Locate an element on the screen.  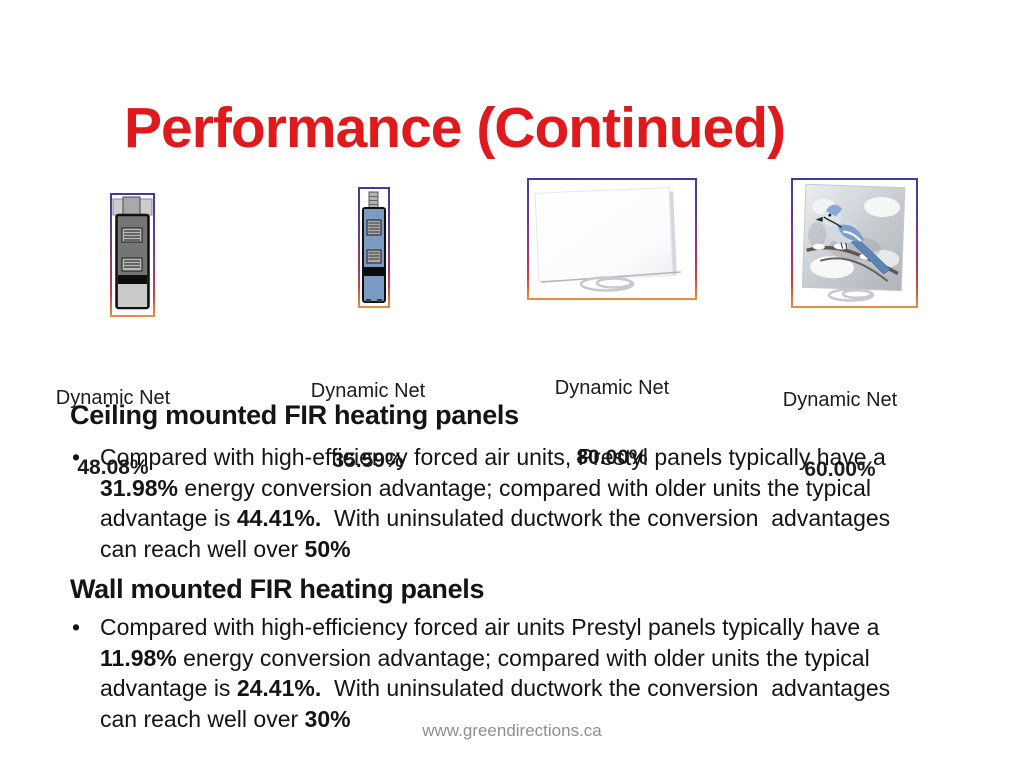
white-panel-image is located at coordinates (607, 239).